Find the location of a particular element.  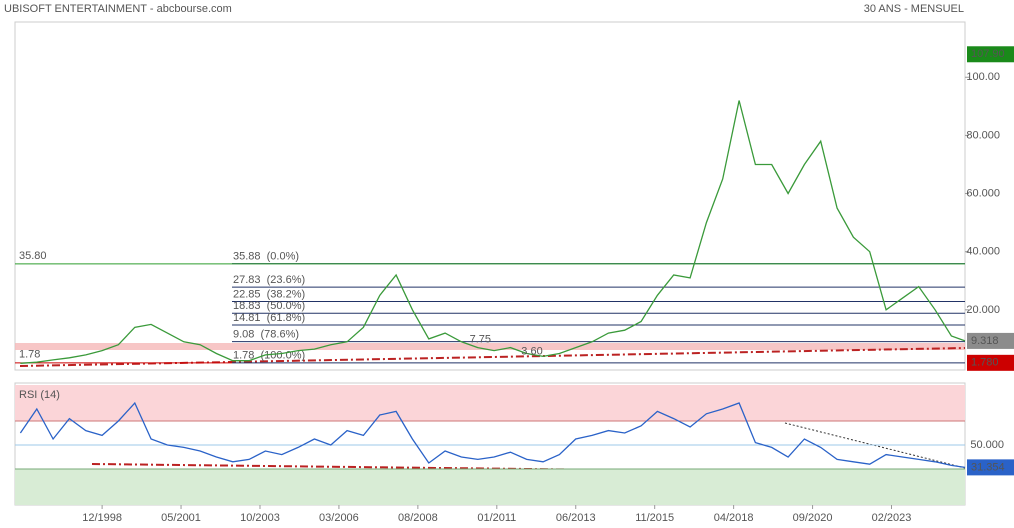

header-right: 30 ANS - MENSUEL is located at coordinates (914, 9).